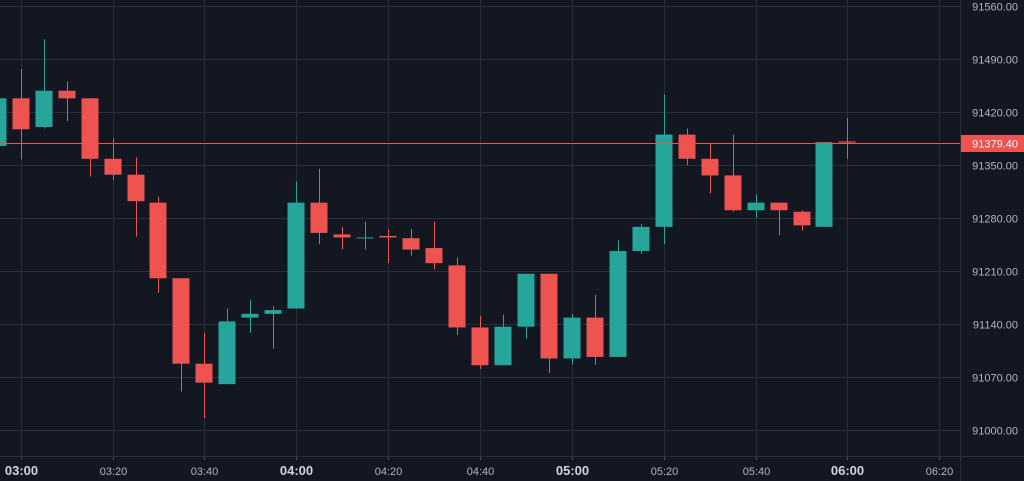 This screenshot has height=481, width=1024. What do you see at coordinates (995, 432) in the screenshot?
I see `y-tick-label: 91000.00` at bounding box center [995, 432].